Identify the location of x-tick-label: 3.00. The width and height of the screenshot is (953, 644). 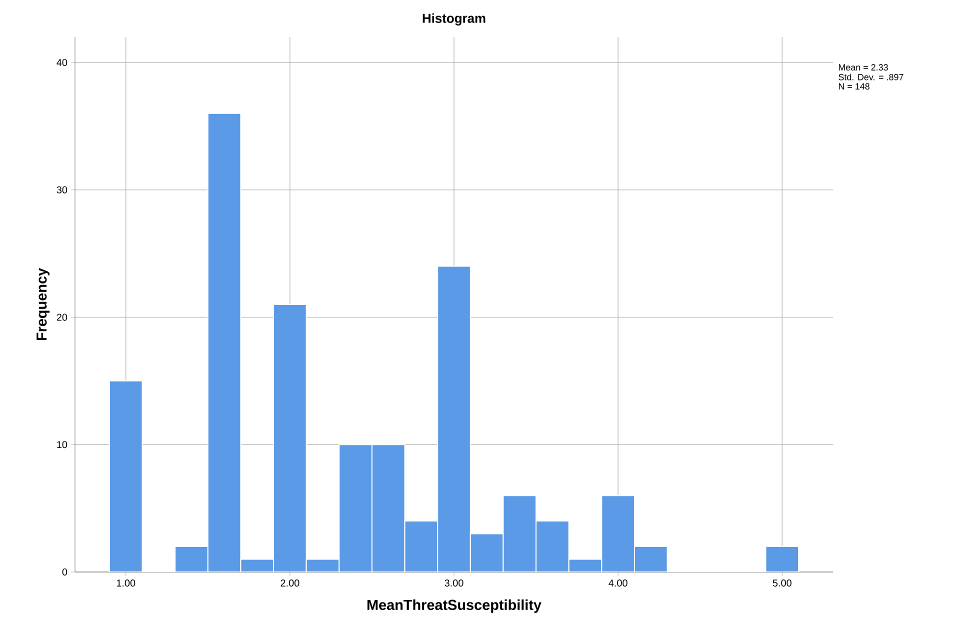
(454, 583).